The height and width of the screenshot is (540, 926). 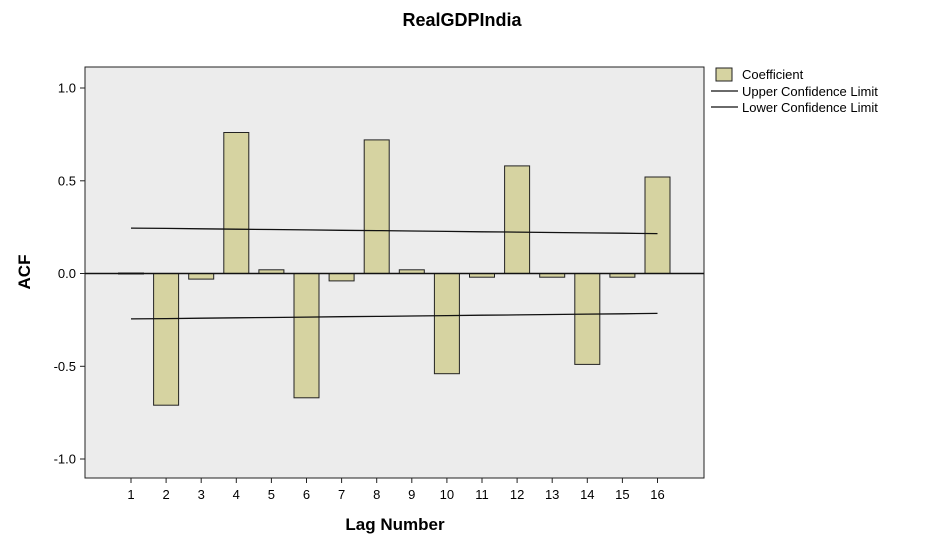 I want to click on confidence-lines, so click(x=394, y=273).